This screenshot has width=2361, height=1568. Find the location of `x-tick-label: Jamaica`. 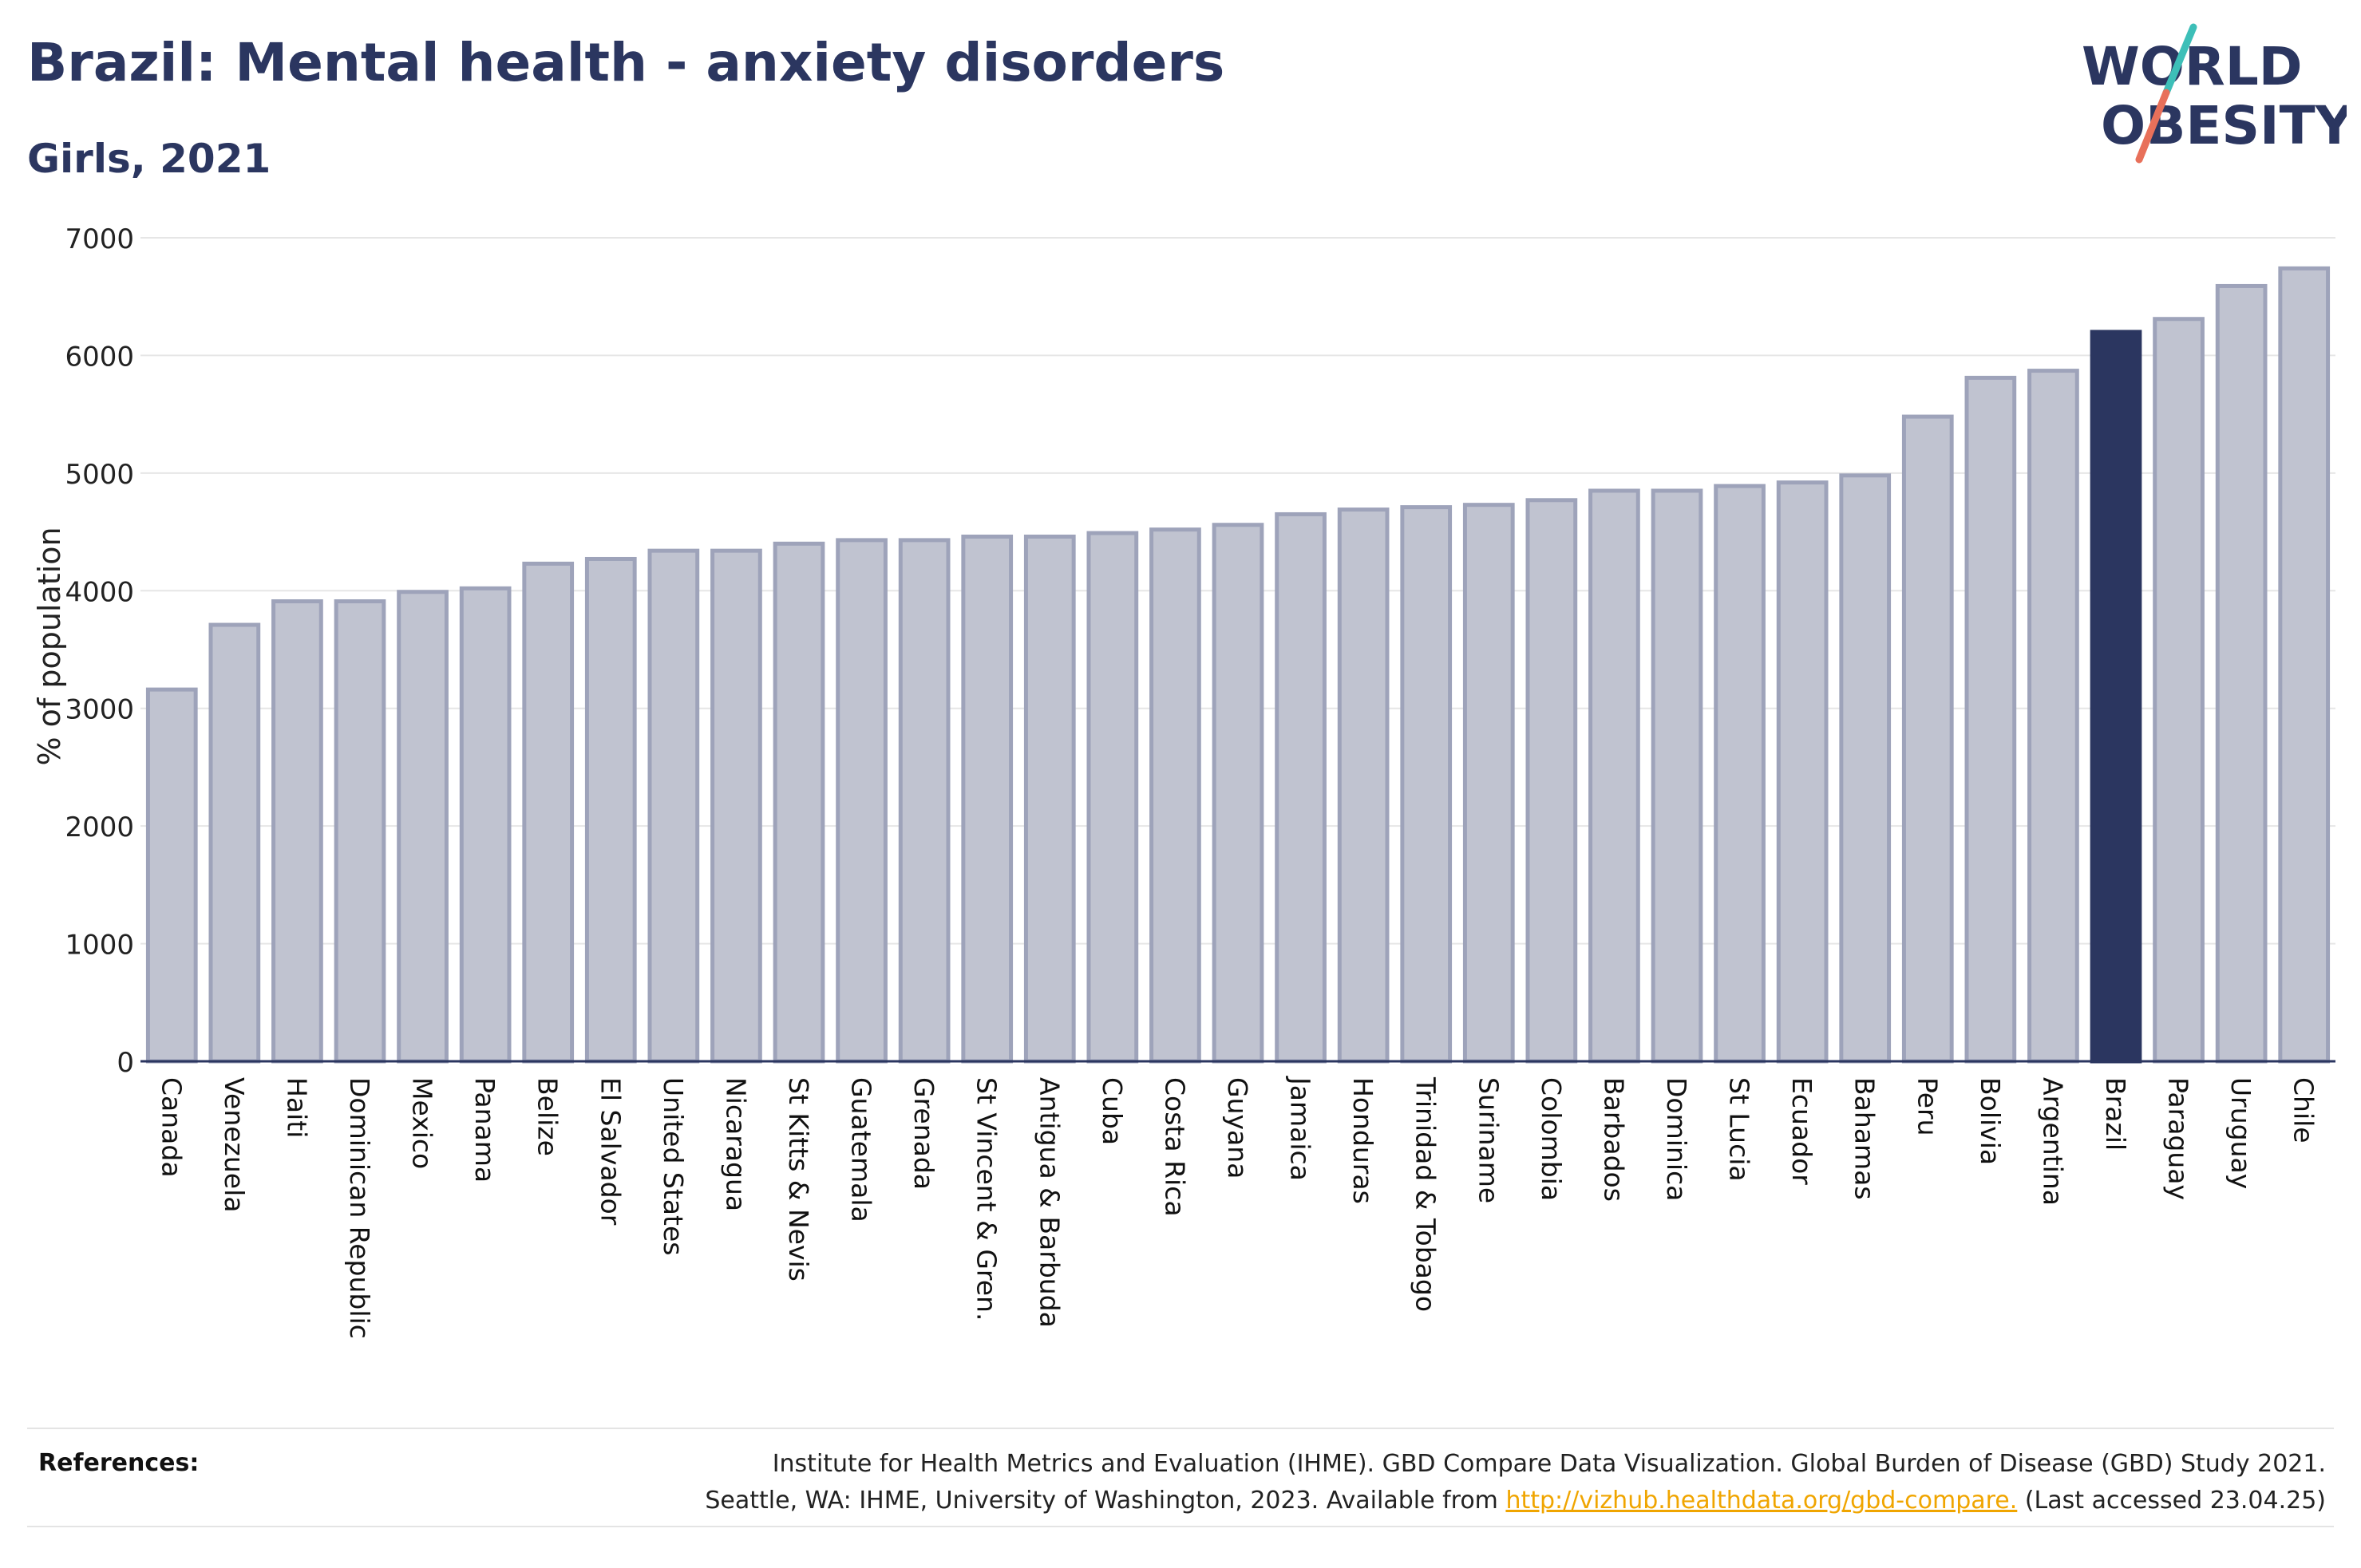

x-tick-label: Jamaica is located at coordinates (1300, 1128).